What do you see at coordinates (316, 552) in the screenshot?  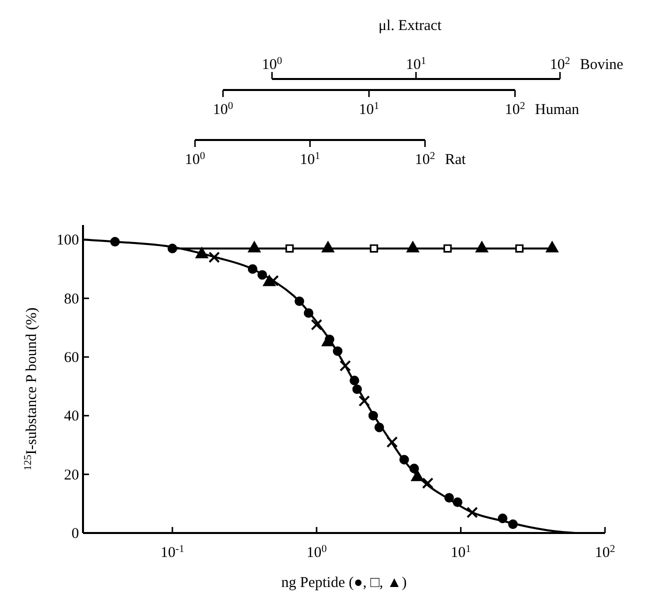 I see `x-tick-label: 10$^{0}$` at bounding box center [316, 552].